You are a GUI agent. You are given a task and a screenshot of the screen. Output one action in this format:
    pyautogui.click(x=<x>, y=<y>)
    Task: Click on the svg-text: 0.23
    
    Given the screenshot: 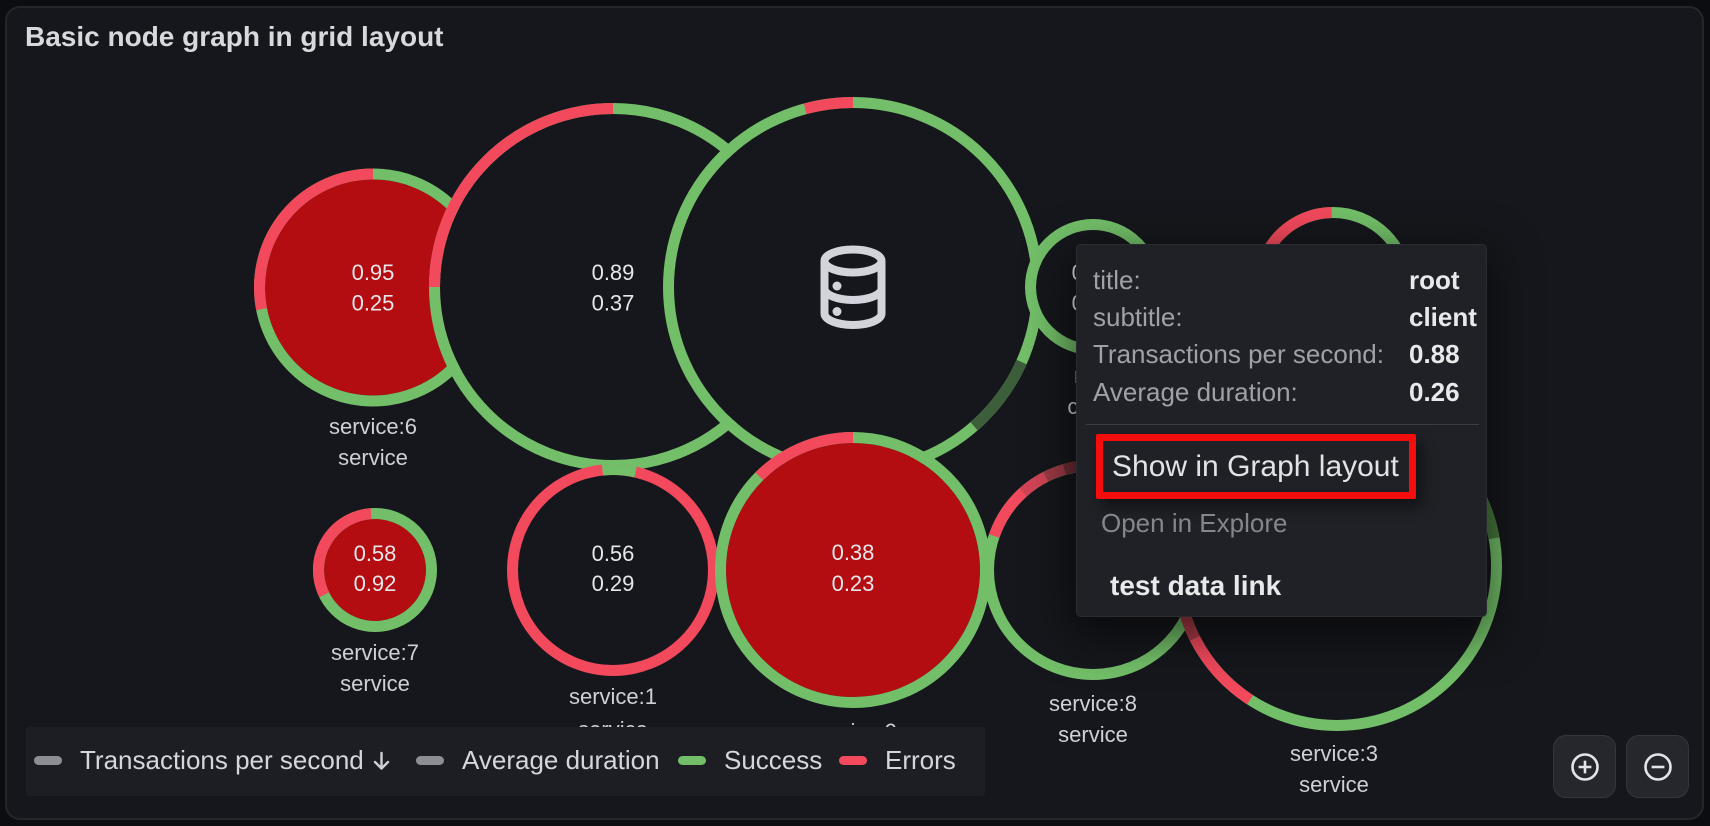 What is the action you would take?
    pyautogui.click(x=853, y=583)
    